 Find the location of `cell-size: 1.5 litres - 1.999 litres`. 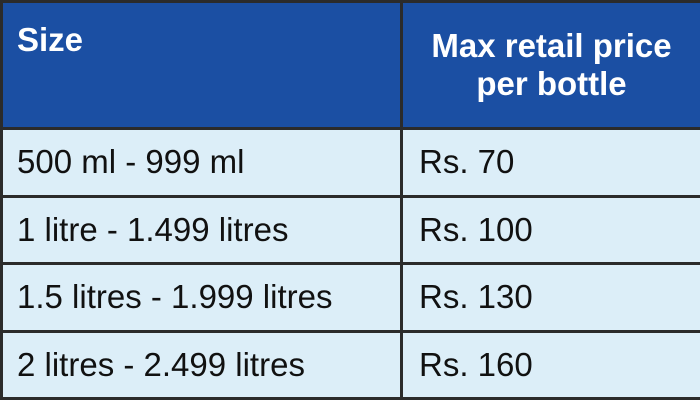

cell-size: 1.5 litres - 1.999 litres is located at coordinates (201, 297).